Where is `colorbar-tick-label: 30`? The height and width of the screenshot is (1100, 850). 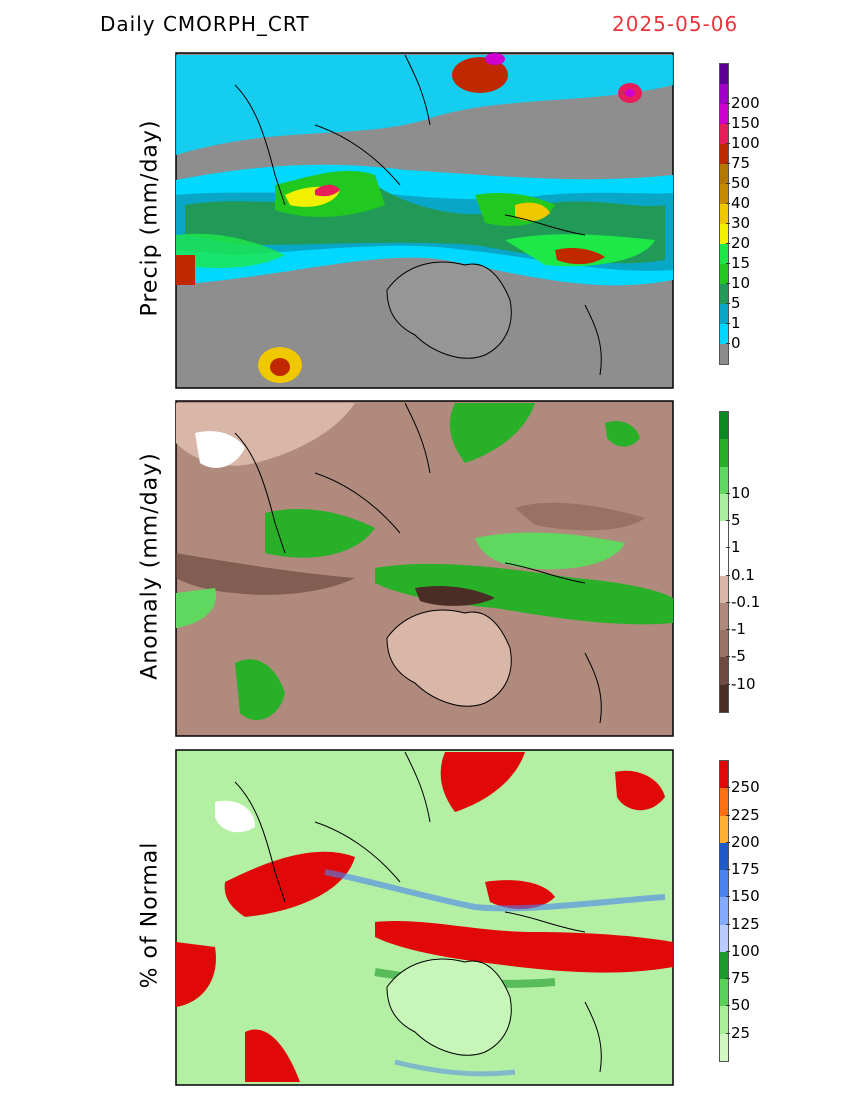
colorbar-tick-label: 30 is located at coordinates (738, 223).